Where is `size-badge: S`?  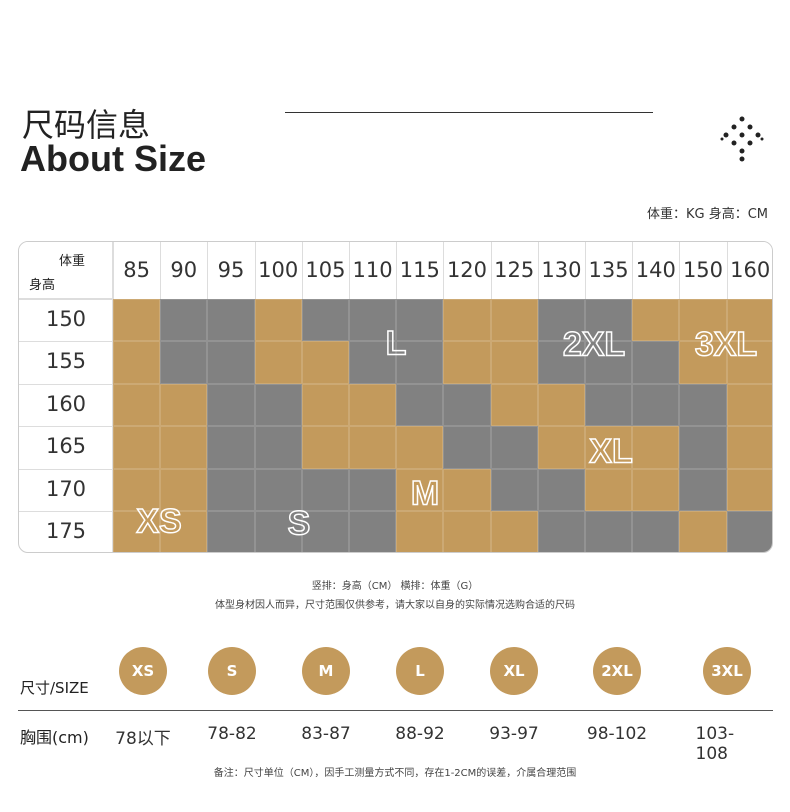
size-badge: S is located at coordinates (232, 671).